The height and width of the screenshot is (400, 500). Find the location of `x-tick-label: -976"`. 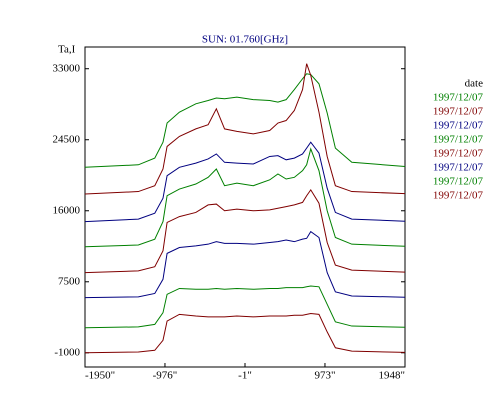

x-tick-label: -976" is located at coordinates (165, 376).